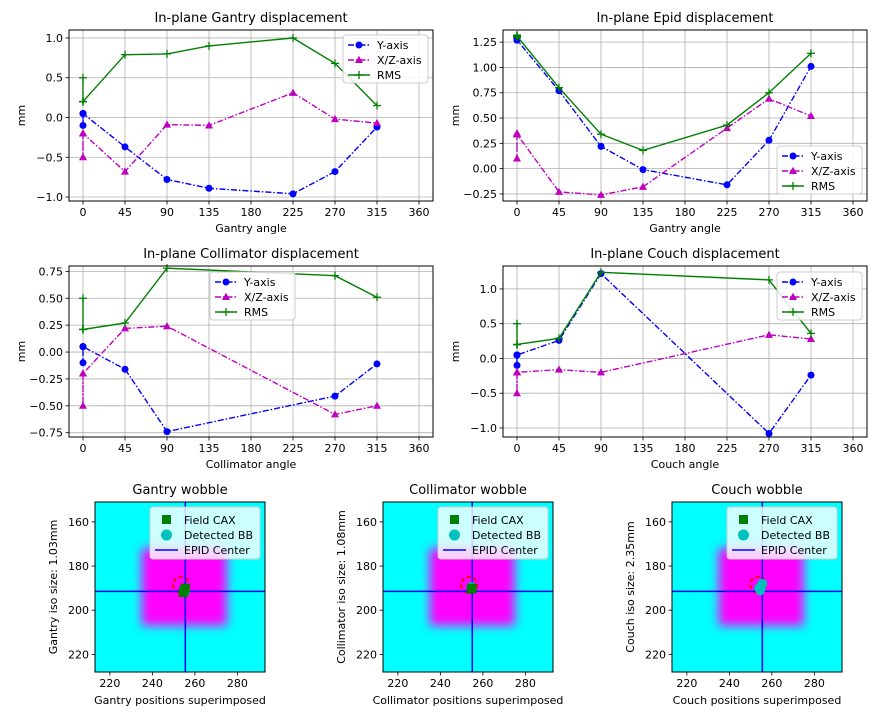 The height and width of the screenshot is (720, 880). I want to click on x-tick-label: 135, so click(643, 212).